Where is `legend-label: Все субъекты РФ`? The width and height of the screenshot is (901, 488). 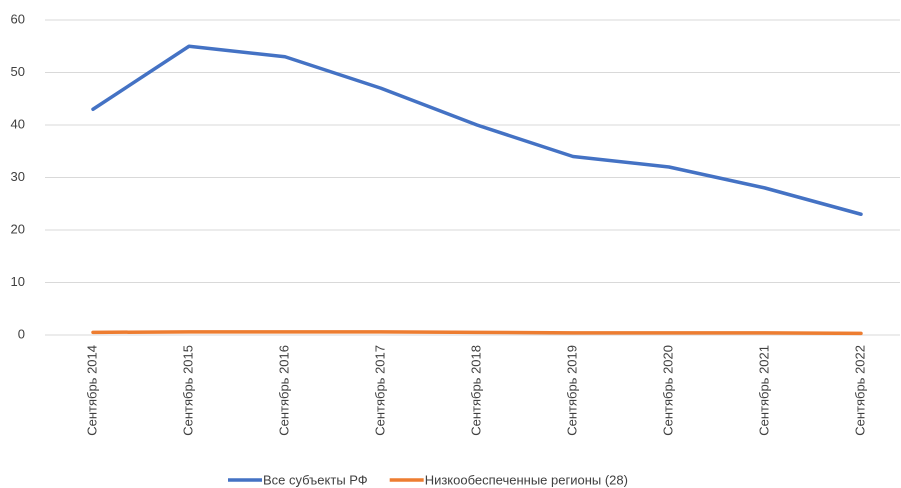
legend-label: Все субъекты РФ is located at coordinates (315, 479).